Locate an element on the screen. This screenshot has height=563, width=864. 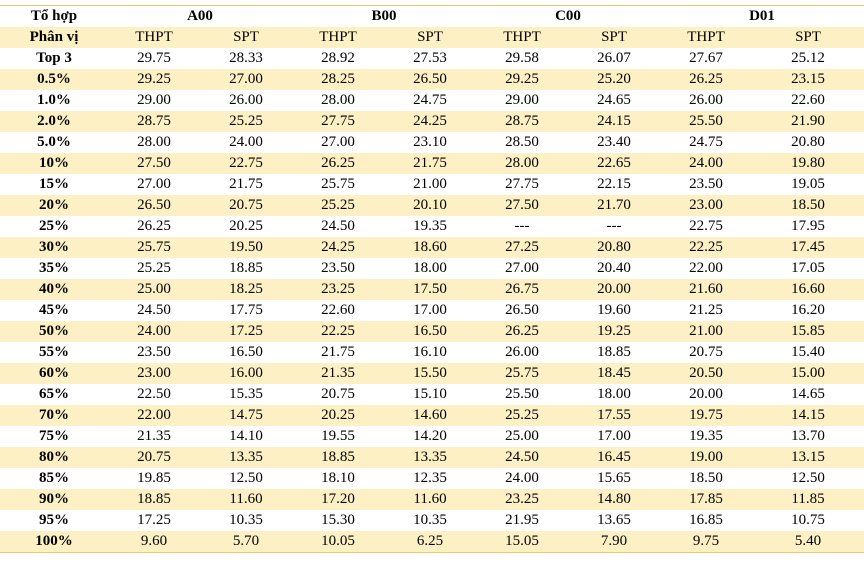
table-cell: 22.25 is located at coordinates (706, 247).